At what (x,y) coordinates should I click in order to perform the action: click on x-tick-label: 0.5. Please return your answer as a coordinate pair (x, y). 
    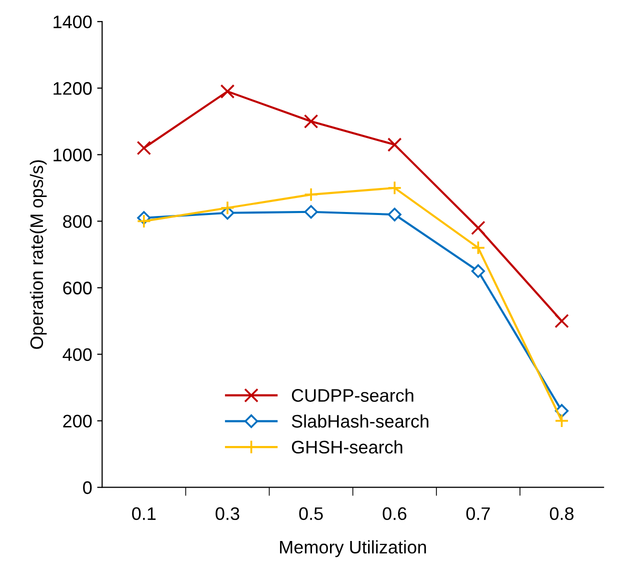
    Looking at the image, I should click on (311, 513).